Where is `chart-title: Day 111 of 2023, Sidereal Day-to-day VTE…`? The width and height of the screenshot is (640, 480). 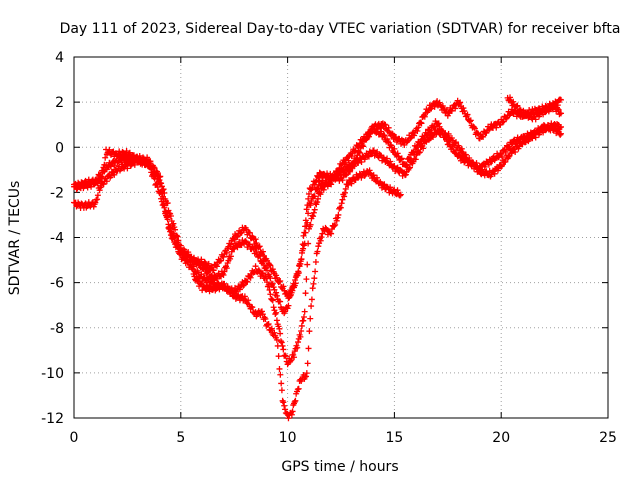 chart-title: Day 111 of 2023, Sidereal Day-to-day VTE… is located at coordinates (340, 29).